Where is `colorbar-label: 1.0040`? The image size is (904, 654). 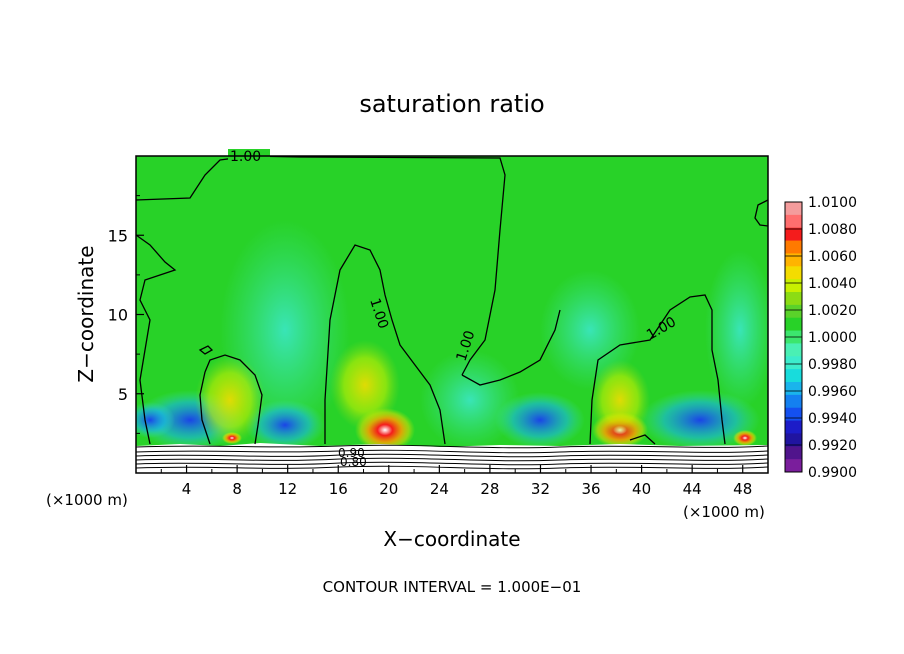
colorbar-label: 1.0040 is located at coordinates (832, 284).